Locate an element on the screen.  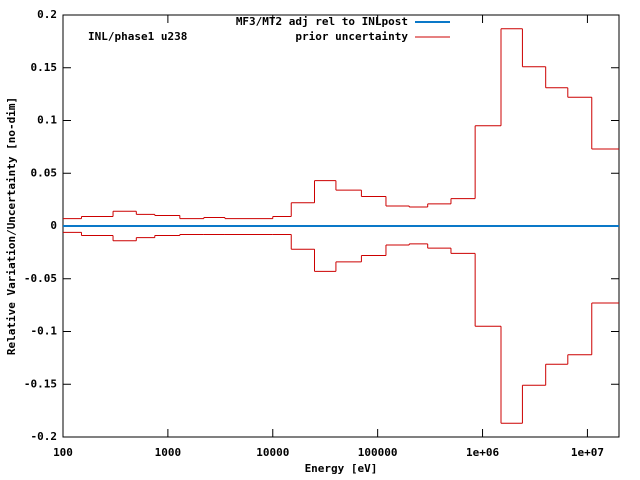
y-tick-label: -0.2 is located at coordinates (44, 436).